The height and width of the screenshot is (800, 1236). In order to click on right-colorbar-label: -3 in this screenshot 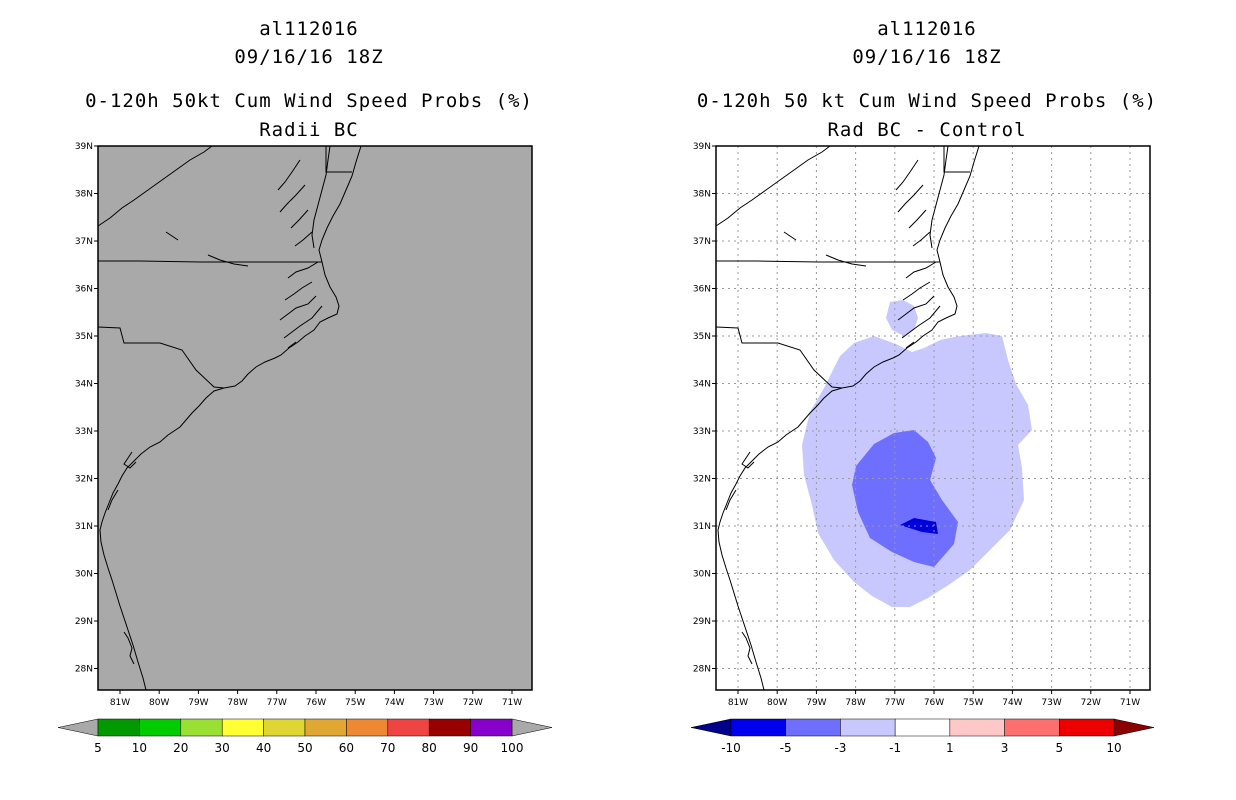, I will do `click(840, 748)`.